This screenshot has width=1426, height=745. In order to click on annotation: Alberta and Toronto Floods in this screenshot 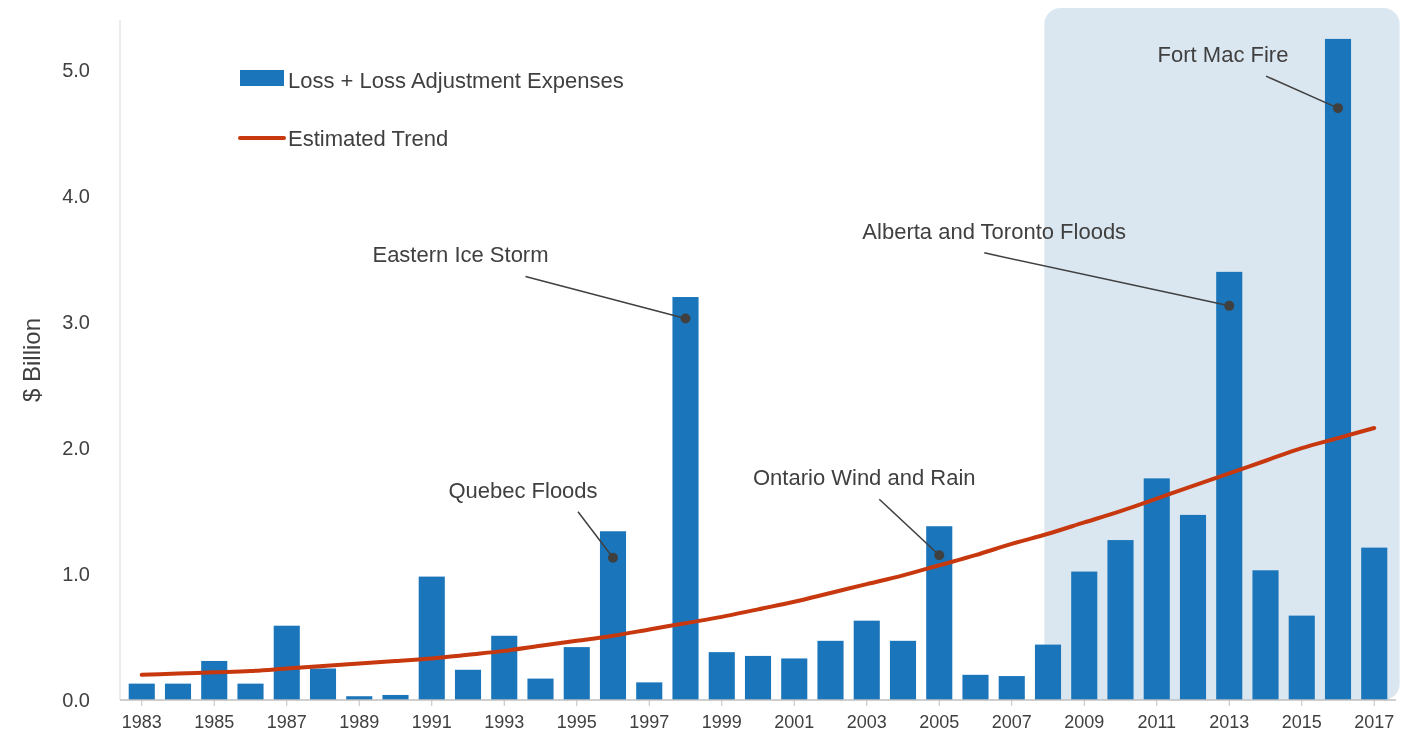, I will do `click(994, 231)`.